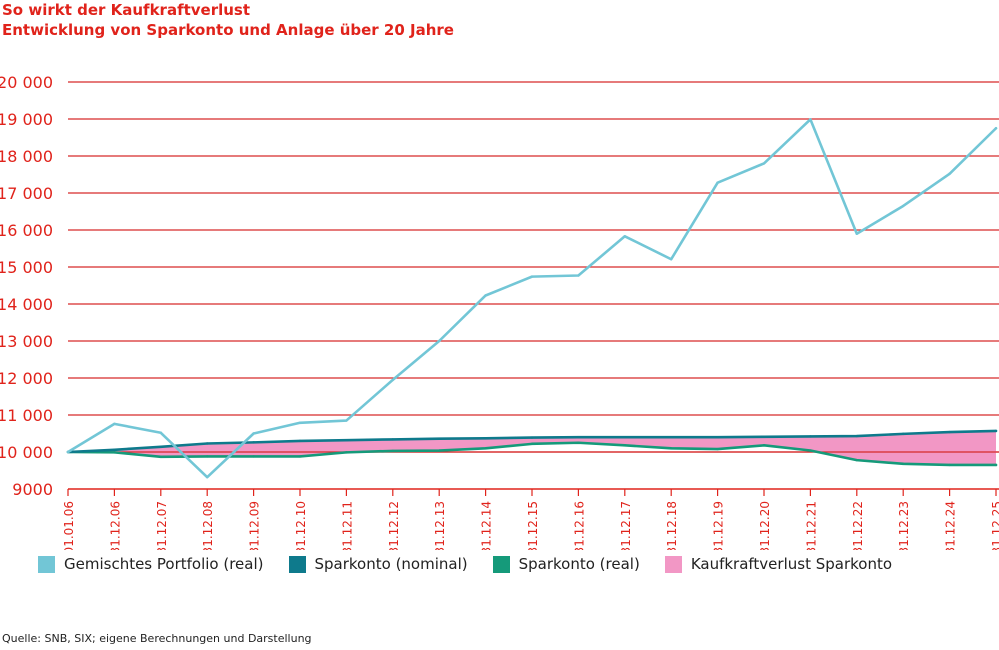  What do you see at coordinates (32, 489) in the screenshot?
I see `y-tick-label-9000: 9000` at bounding box center [32, 489].